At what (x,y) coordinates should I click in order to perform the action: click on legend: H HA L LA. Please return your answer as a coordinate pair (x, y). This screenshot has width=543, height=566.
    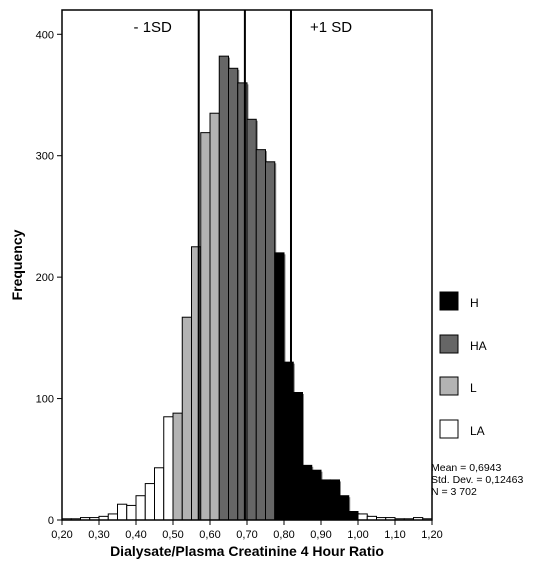
    Looking at the image, I should click on (463, 365).